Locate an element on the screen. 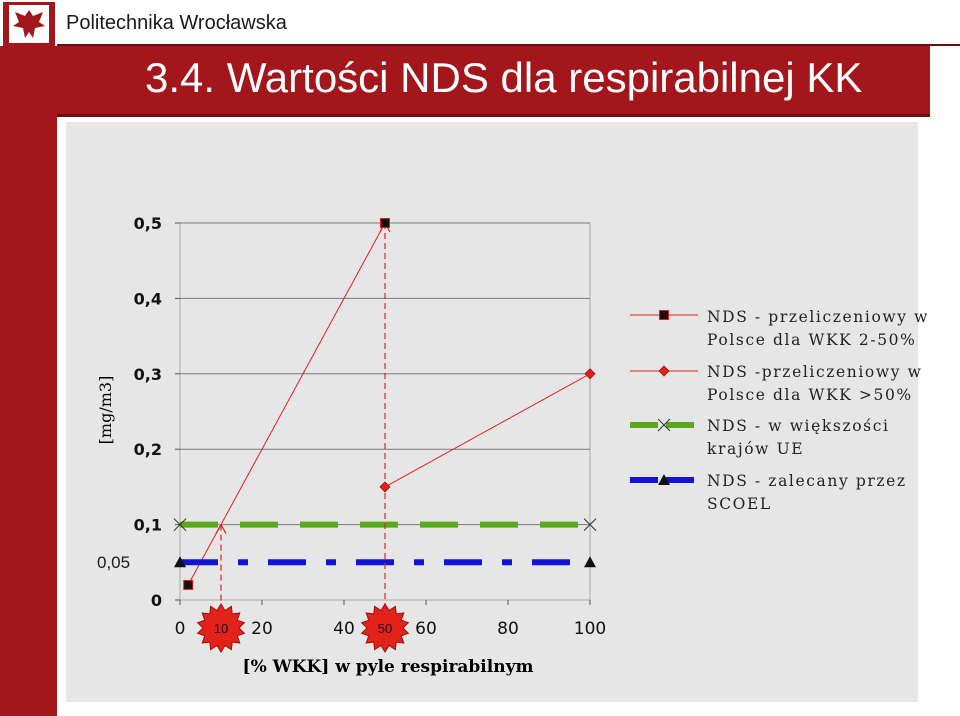  x-tick-label: 40 is located at coordinates (344, 629).